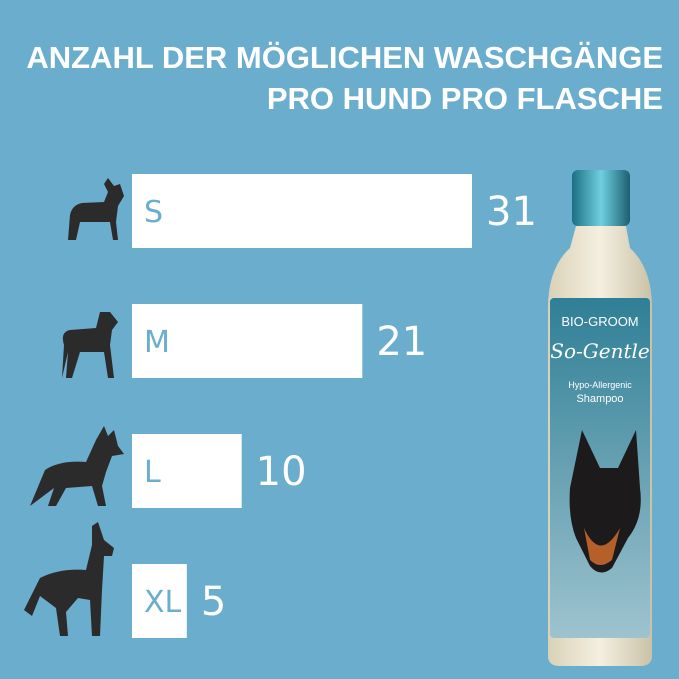 Image resolution: width=679 pixels, height=679 pixels. What do you see at coordinates (464, 98) in the screenshot?
I see `title-line-2: PRO HUND PRO FLASCHE` at bounding box center [464, 98].